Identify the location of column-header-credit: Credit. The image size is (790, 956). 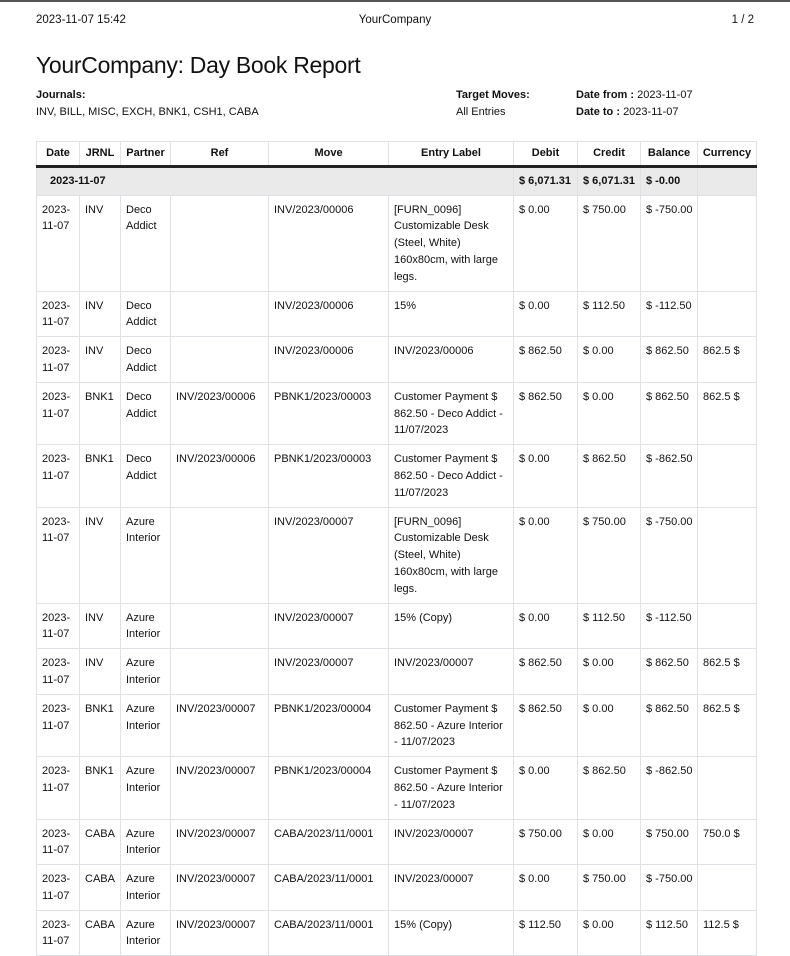
(609, 154).